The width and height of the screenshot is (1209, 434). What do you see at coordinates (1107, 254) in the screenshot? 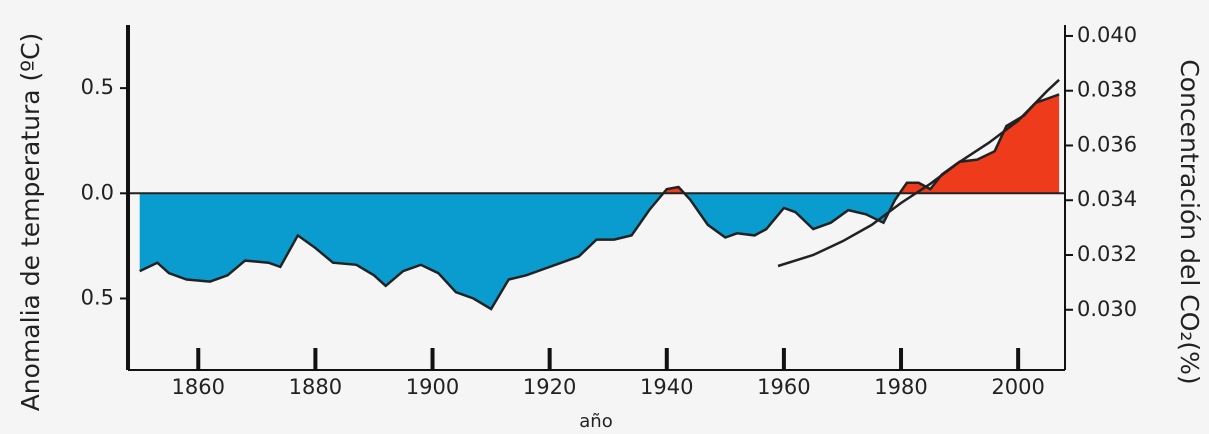
I see `y2-tick-label: 0.032` at bounding box center [1107, 254].